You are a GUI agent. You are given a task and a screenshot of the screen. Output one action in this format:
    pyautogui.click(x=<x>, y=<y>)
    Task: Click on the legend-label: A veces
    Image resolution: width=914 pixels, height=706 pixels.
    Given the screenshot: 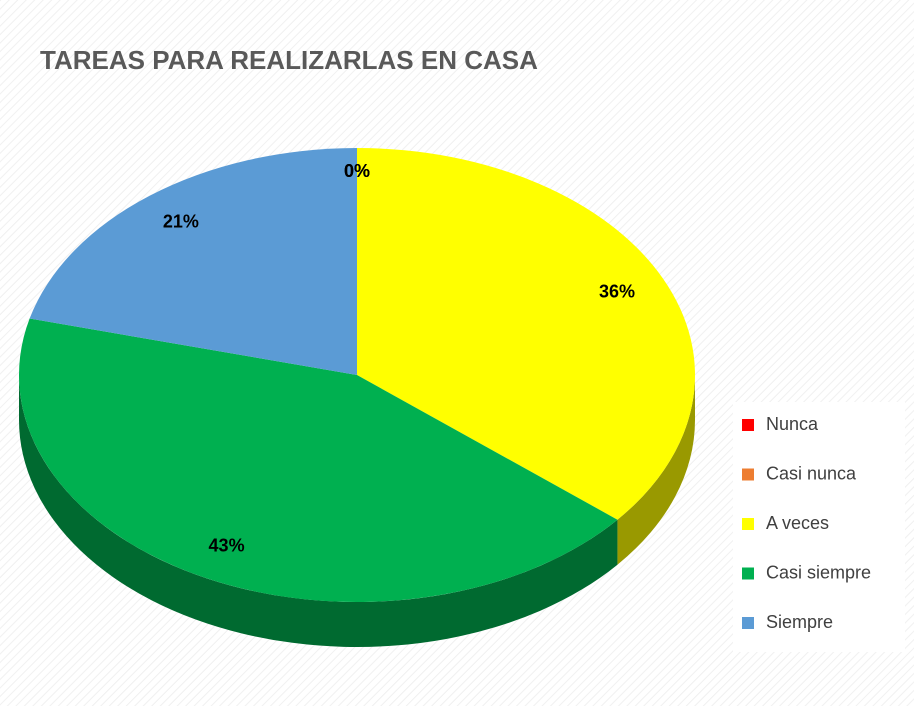 What is the action you would take?
    pyautogui.click(x=797, y=523)
    